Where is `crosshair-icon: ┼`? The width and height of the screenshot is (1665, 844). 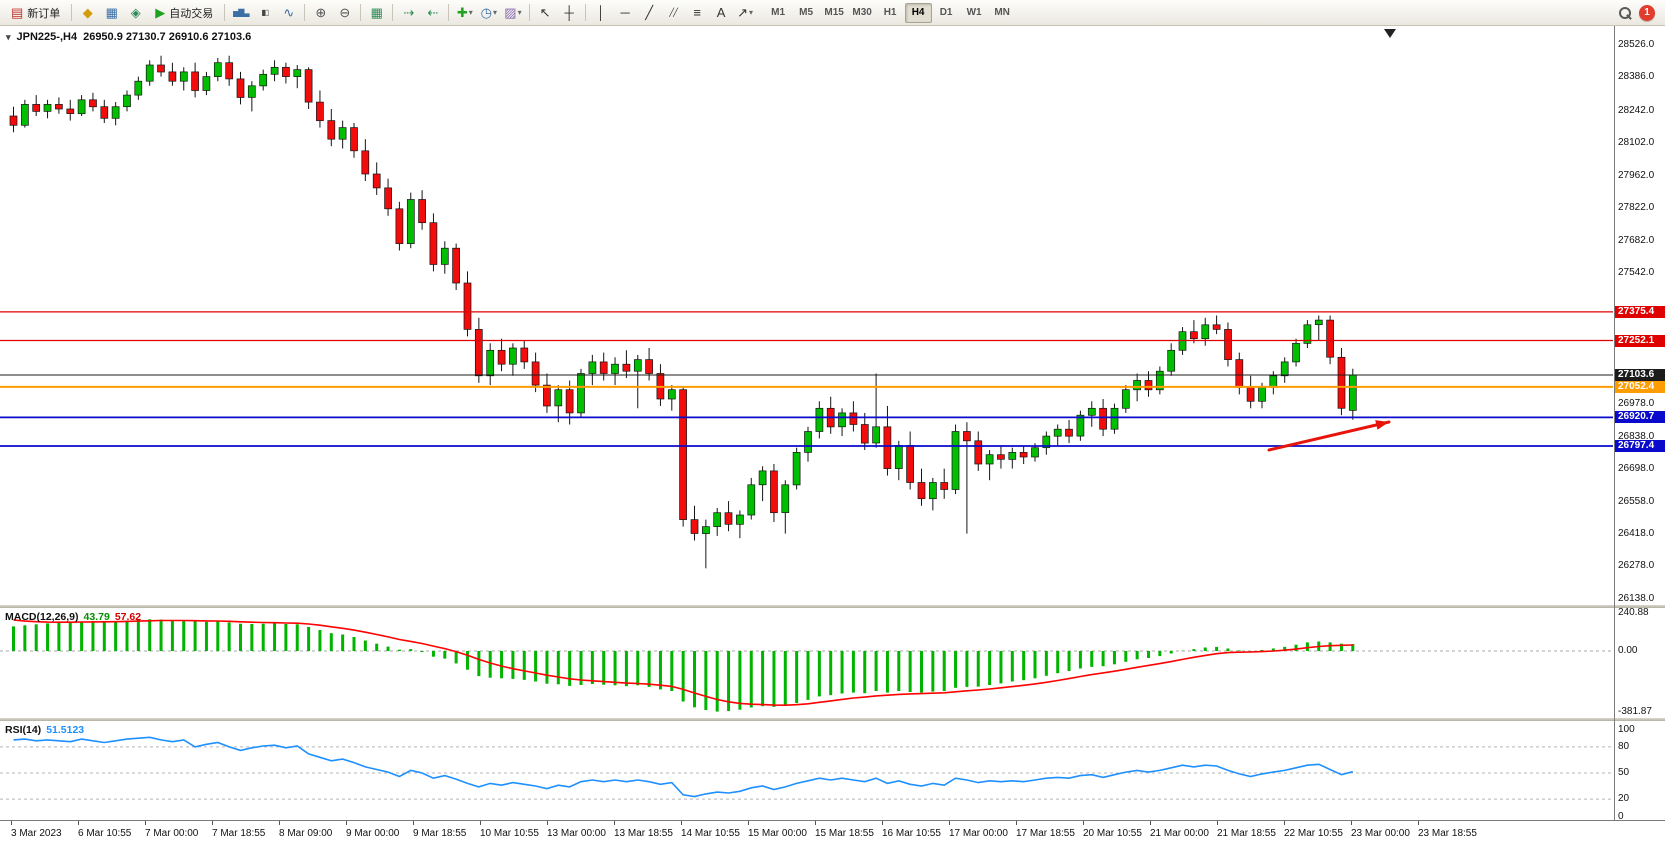
crosshair-icon: ┼ is located at coordinates (569, 13).